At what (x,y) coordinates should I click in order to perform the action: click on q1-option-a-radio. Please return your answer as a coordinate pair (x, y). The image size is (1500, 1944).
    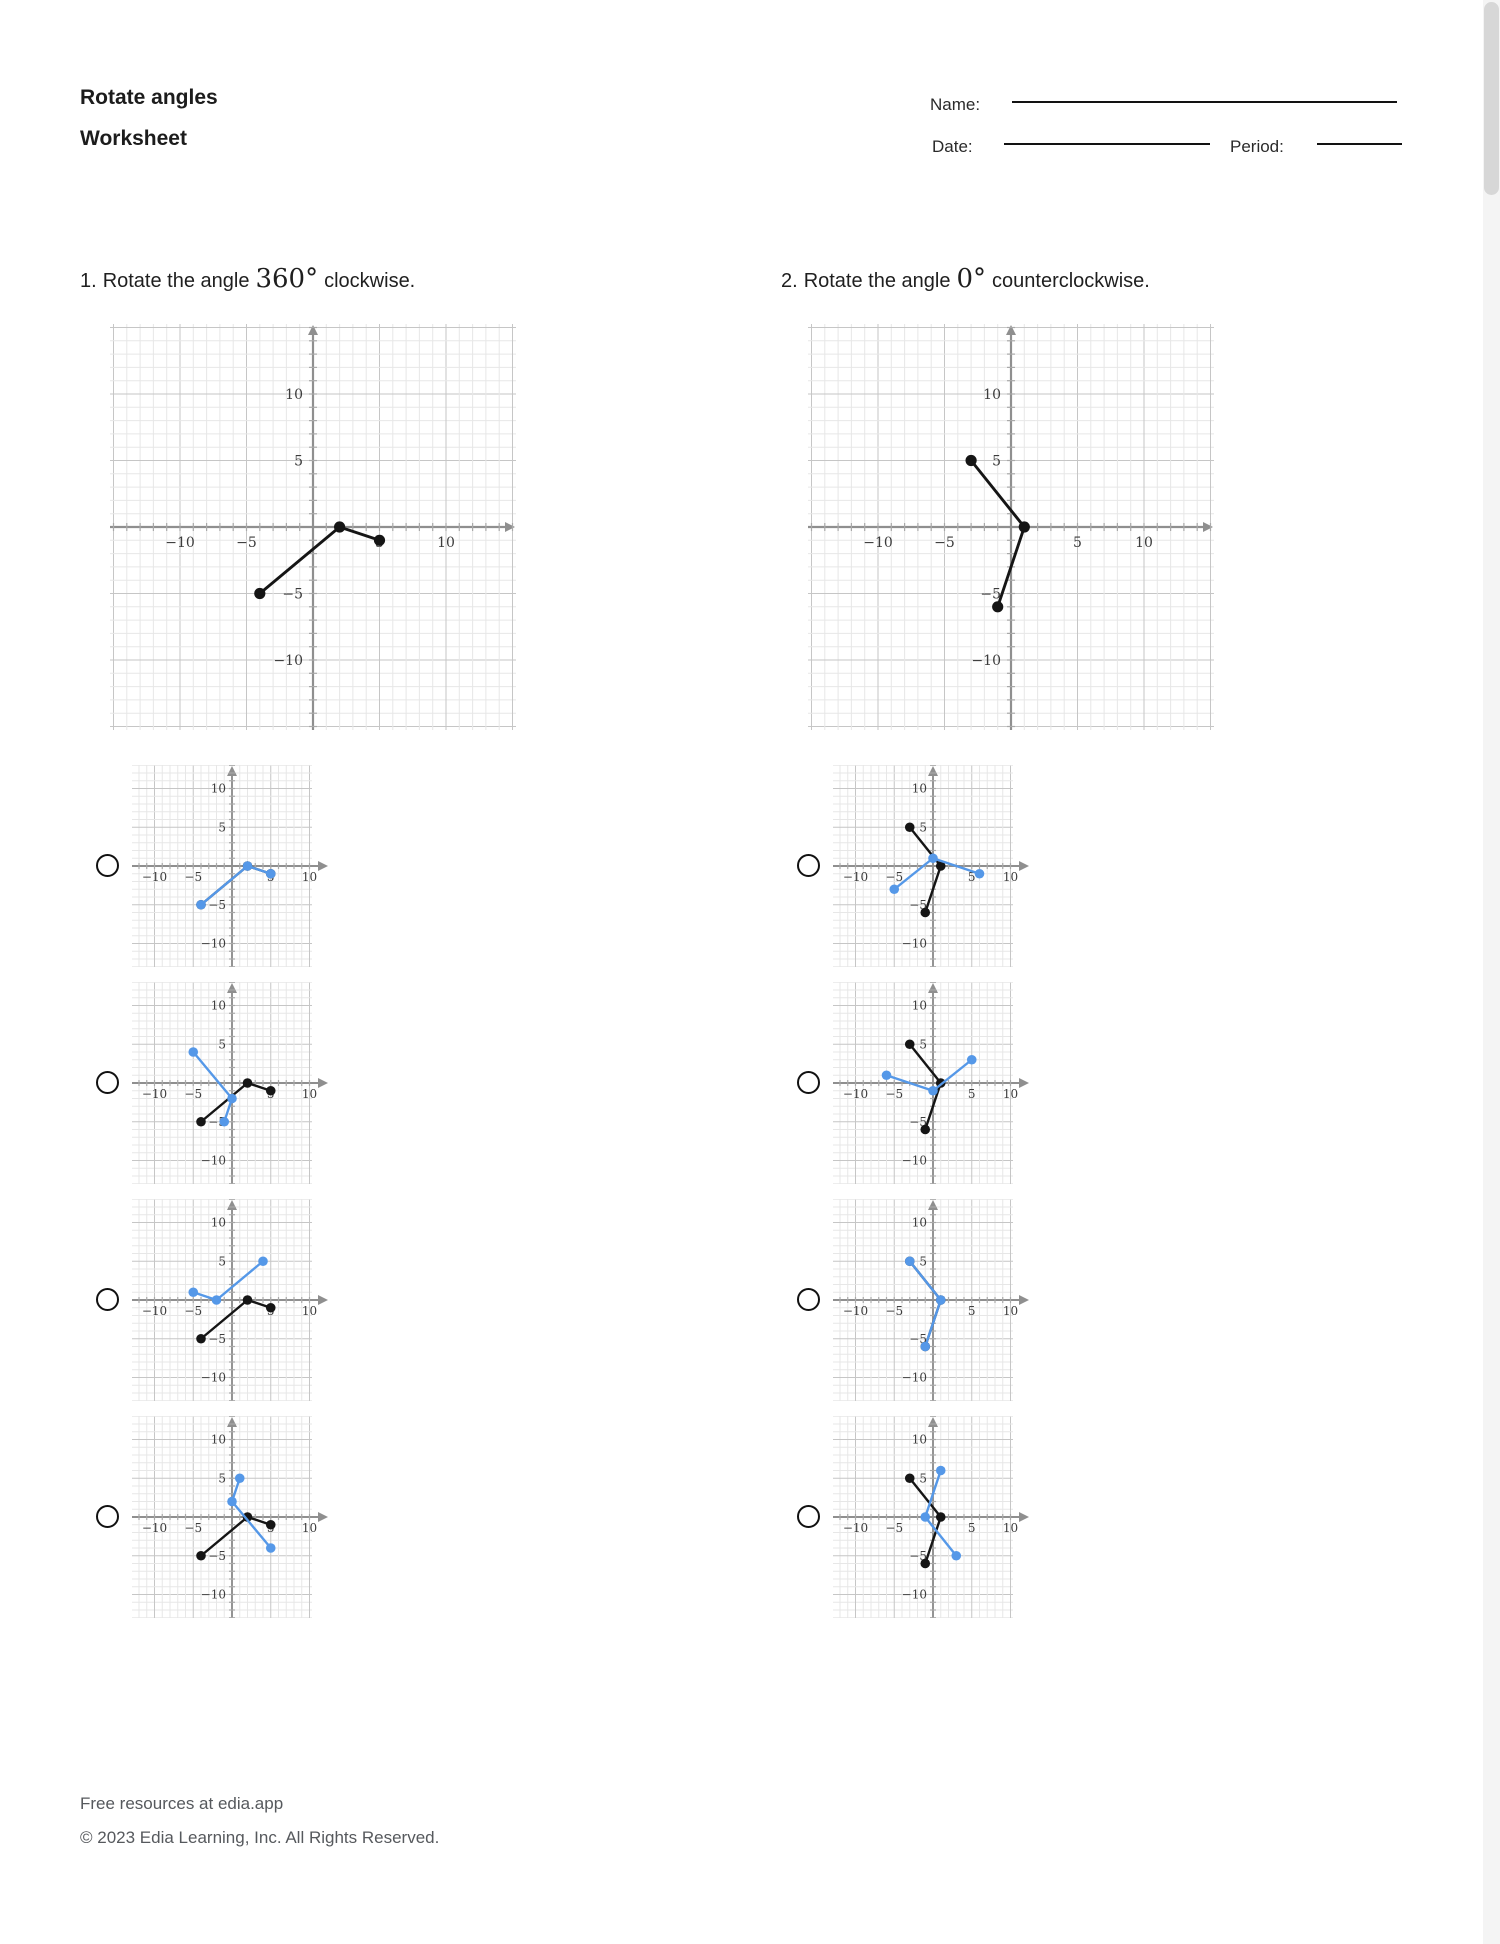
    Looking at the image, I should click on (107, 865).